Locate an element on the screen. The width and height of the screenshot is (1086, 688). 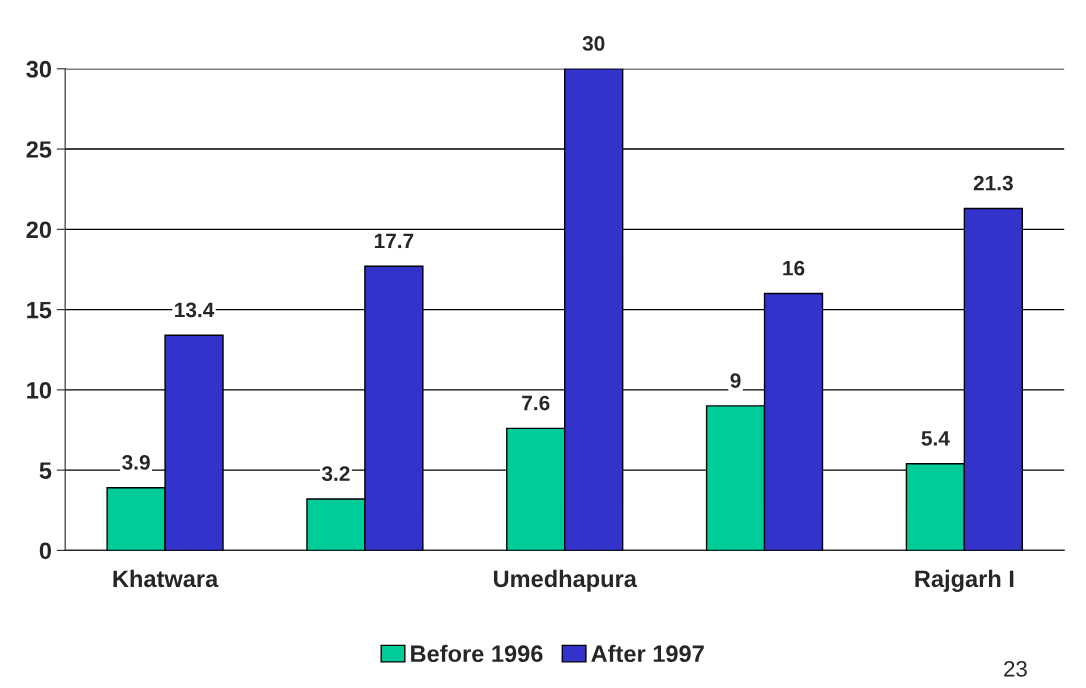
y-tick-label: 30 is located at coordinates (38, 69).